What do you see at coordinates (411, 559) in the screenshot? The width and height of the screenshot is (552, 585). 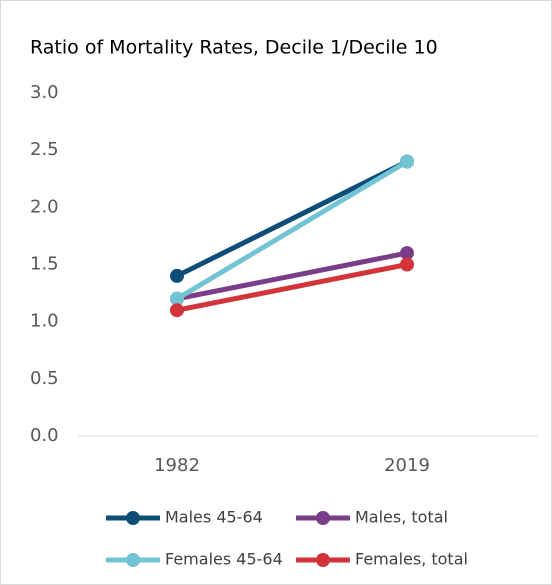 I see `legend-label: Females, total` at bounding box center [411, 559].